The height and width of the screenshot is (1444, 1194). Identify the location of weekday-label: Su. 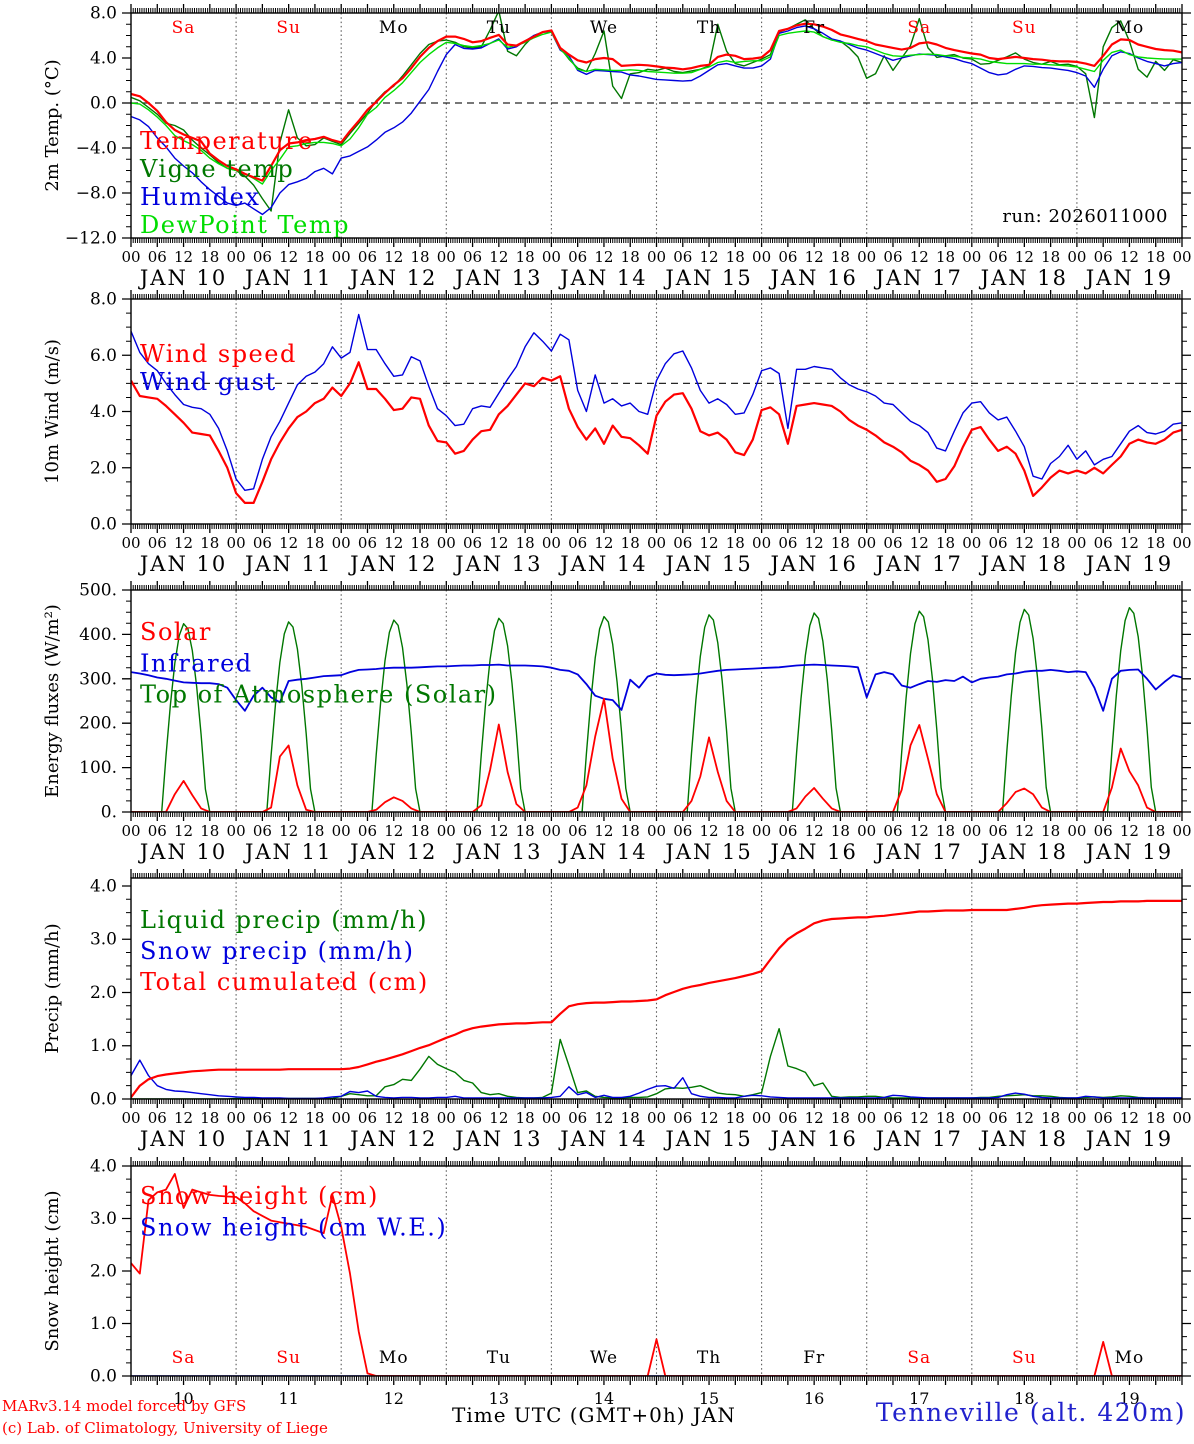
(1024, 1358).